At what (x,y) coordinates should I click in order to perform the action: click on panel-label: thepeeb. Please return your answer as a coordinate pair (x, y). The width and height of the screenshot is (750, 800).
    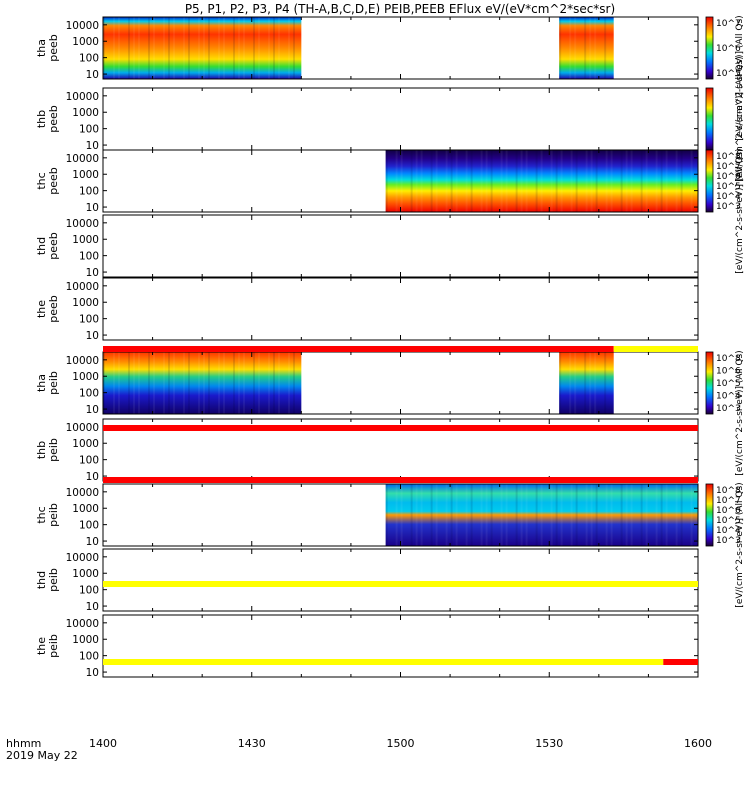
    Looking at the image, I should click on (47, 309).